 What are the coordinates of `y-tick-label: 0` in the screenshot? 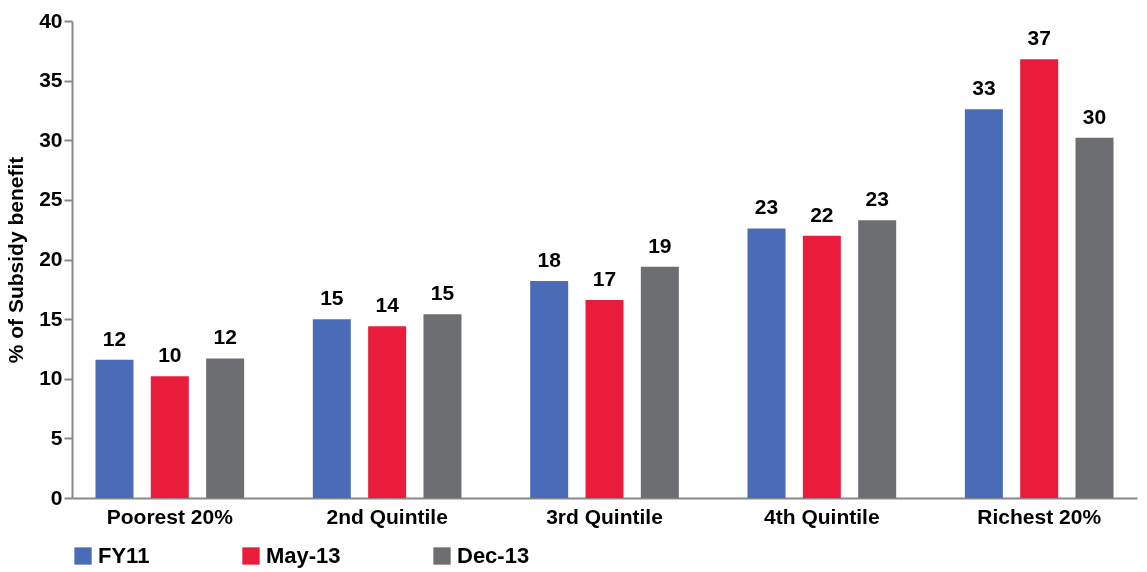 It's located at (56, 497).